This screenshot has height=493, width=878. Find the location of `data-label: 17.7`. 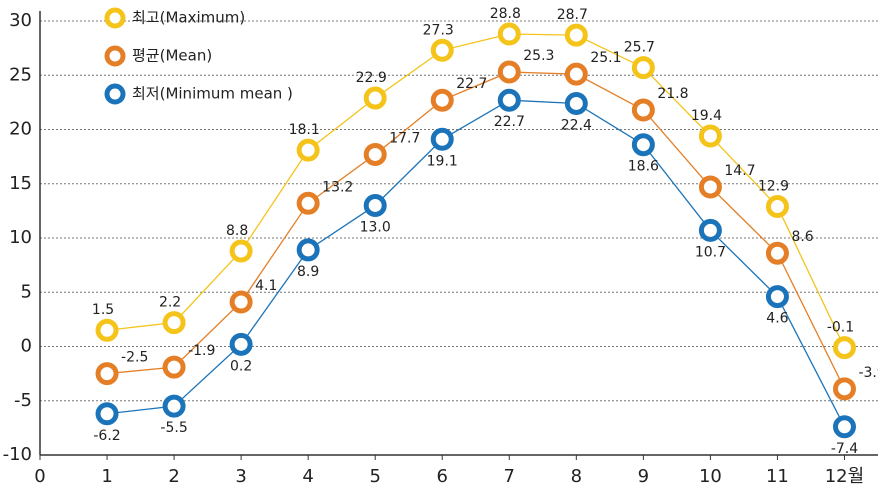

data-label: 17.7 is located at coordinates (404, 138).